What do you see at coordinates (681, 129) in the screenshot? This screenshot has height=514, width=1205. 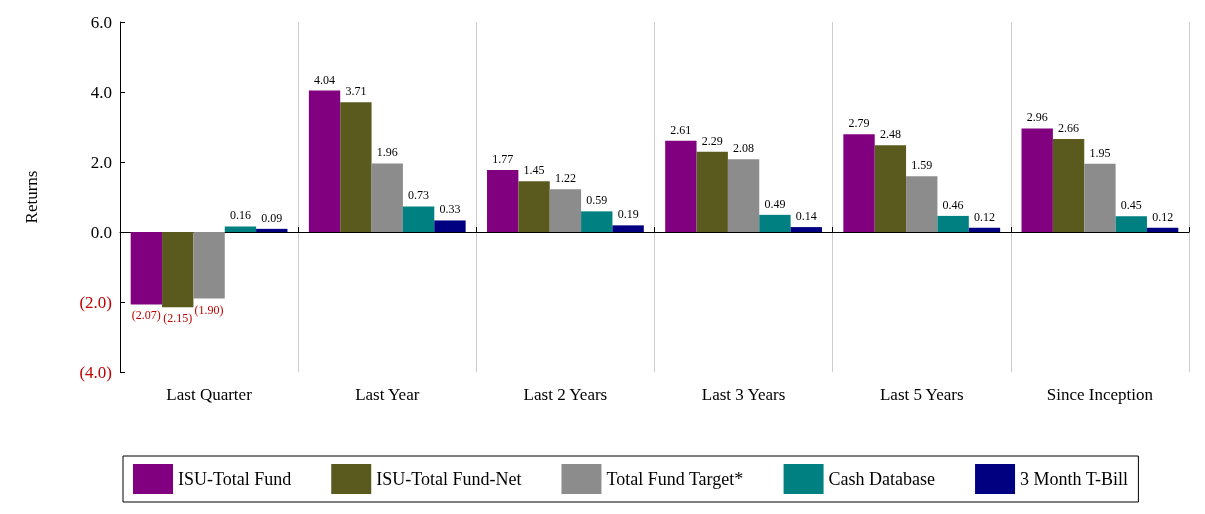 I see `data-label: 2.61` at bounding box center [681, 129].